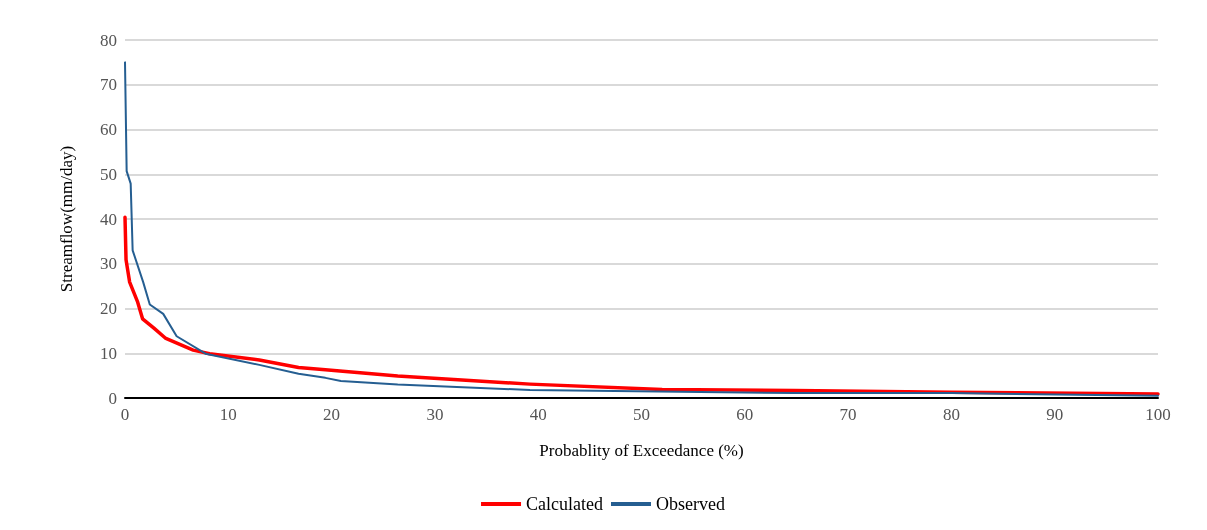 Image resolution: width=1207 pixels, height=530 pixels. Describe the element at coordinates (690, 504) in the screenshot. I see `legend-label: Observed` at that location.